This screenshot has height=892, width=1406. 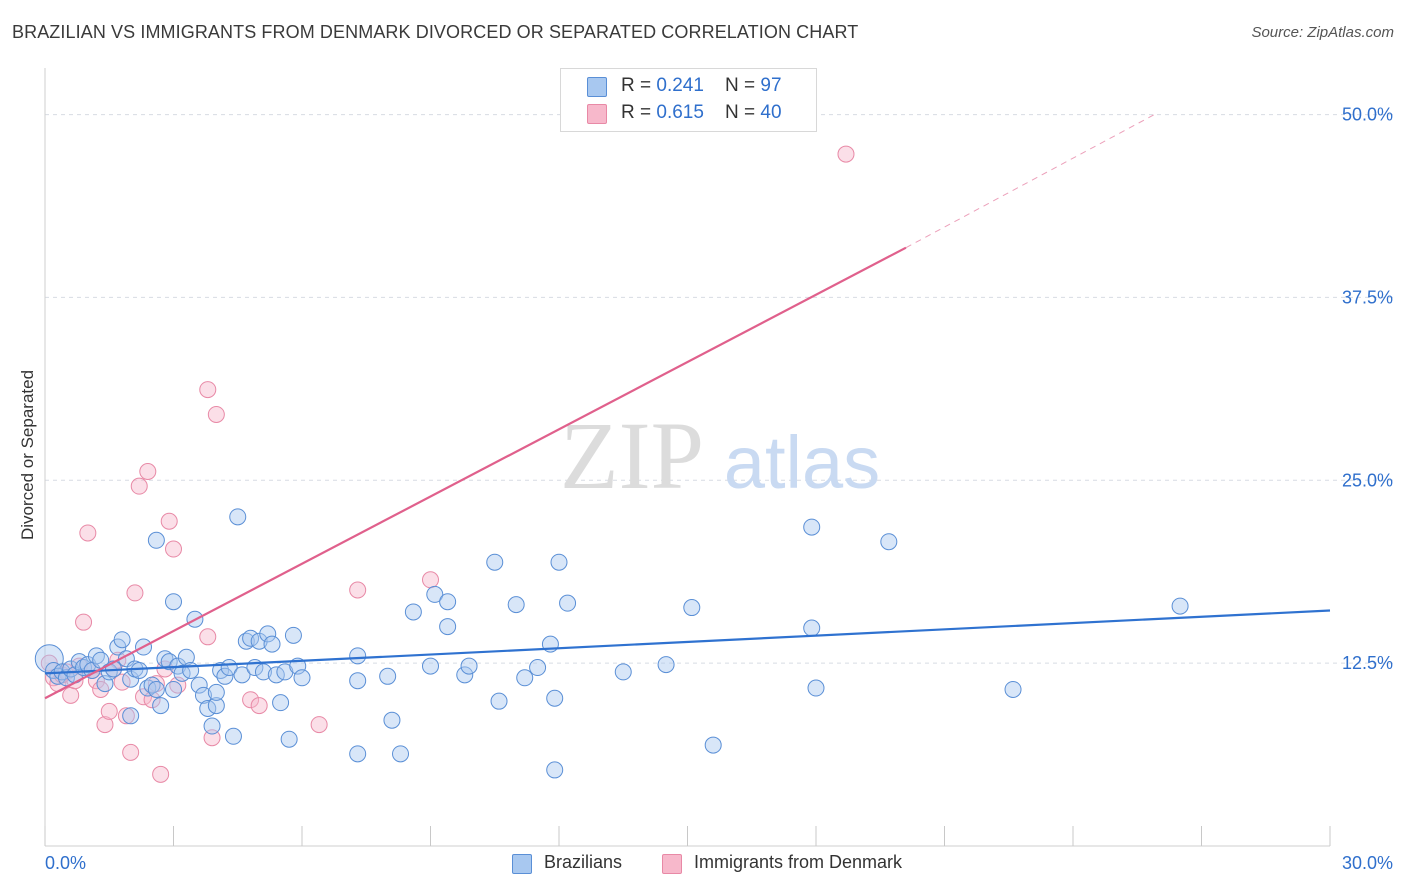 What do you see at coordinates (1367, 863) in the screenshot?
I see `x-tick-label: 30.0%` at bounding box center [1367, 863].